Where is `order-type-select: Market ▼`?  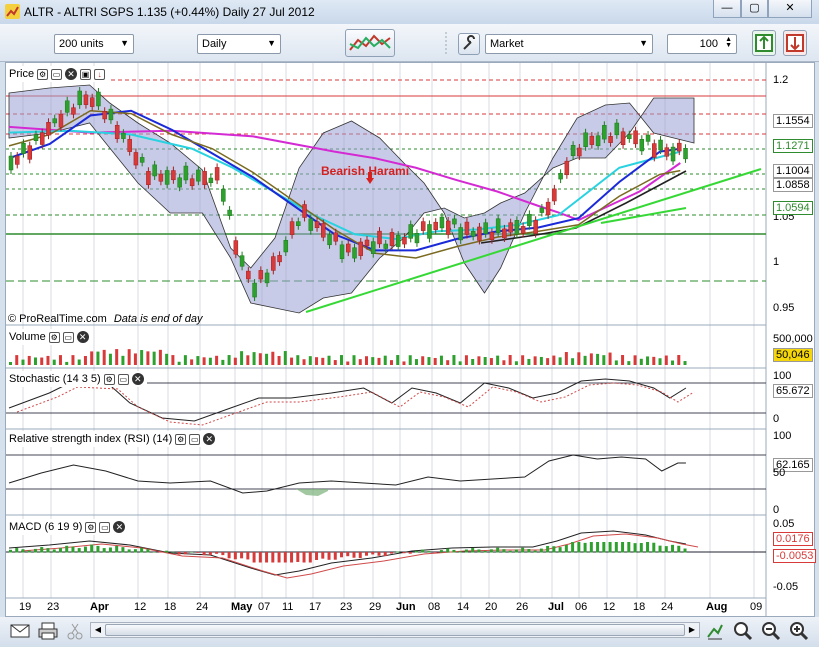 order-type-select: Market ▼ is located at coordinates (569, 44).